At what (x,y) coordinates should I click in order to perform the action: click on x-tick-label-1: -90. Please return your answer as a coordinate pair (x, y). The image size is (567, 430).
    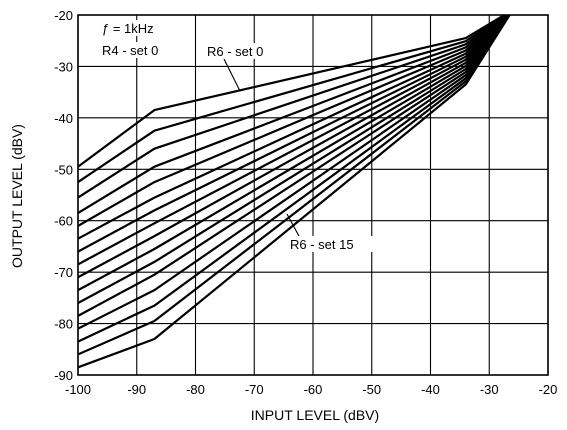
    Looking at the image, I should click on (136, 389).